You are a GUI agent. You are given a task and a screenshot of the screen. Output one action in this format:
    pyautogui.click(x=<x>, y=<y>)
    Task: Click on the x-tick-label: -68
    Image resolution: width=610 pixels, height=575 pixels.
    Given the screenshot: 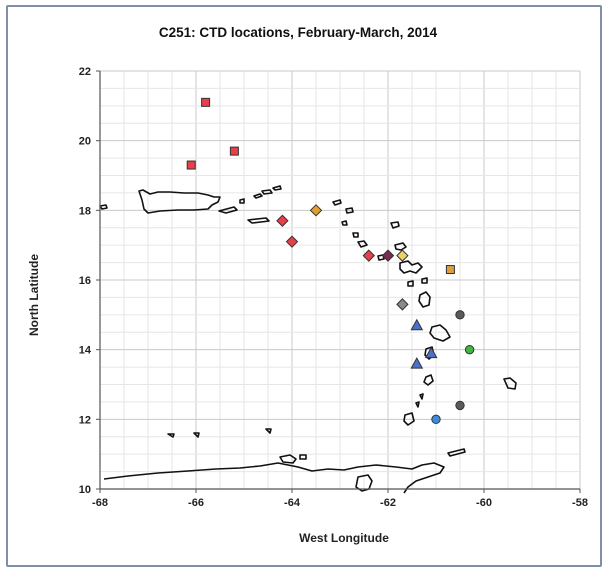 What is the action you would take?
    pyautogui.click(x=100, y=503)
    